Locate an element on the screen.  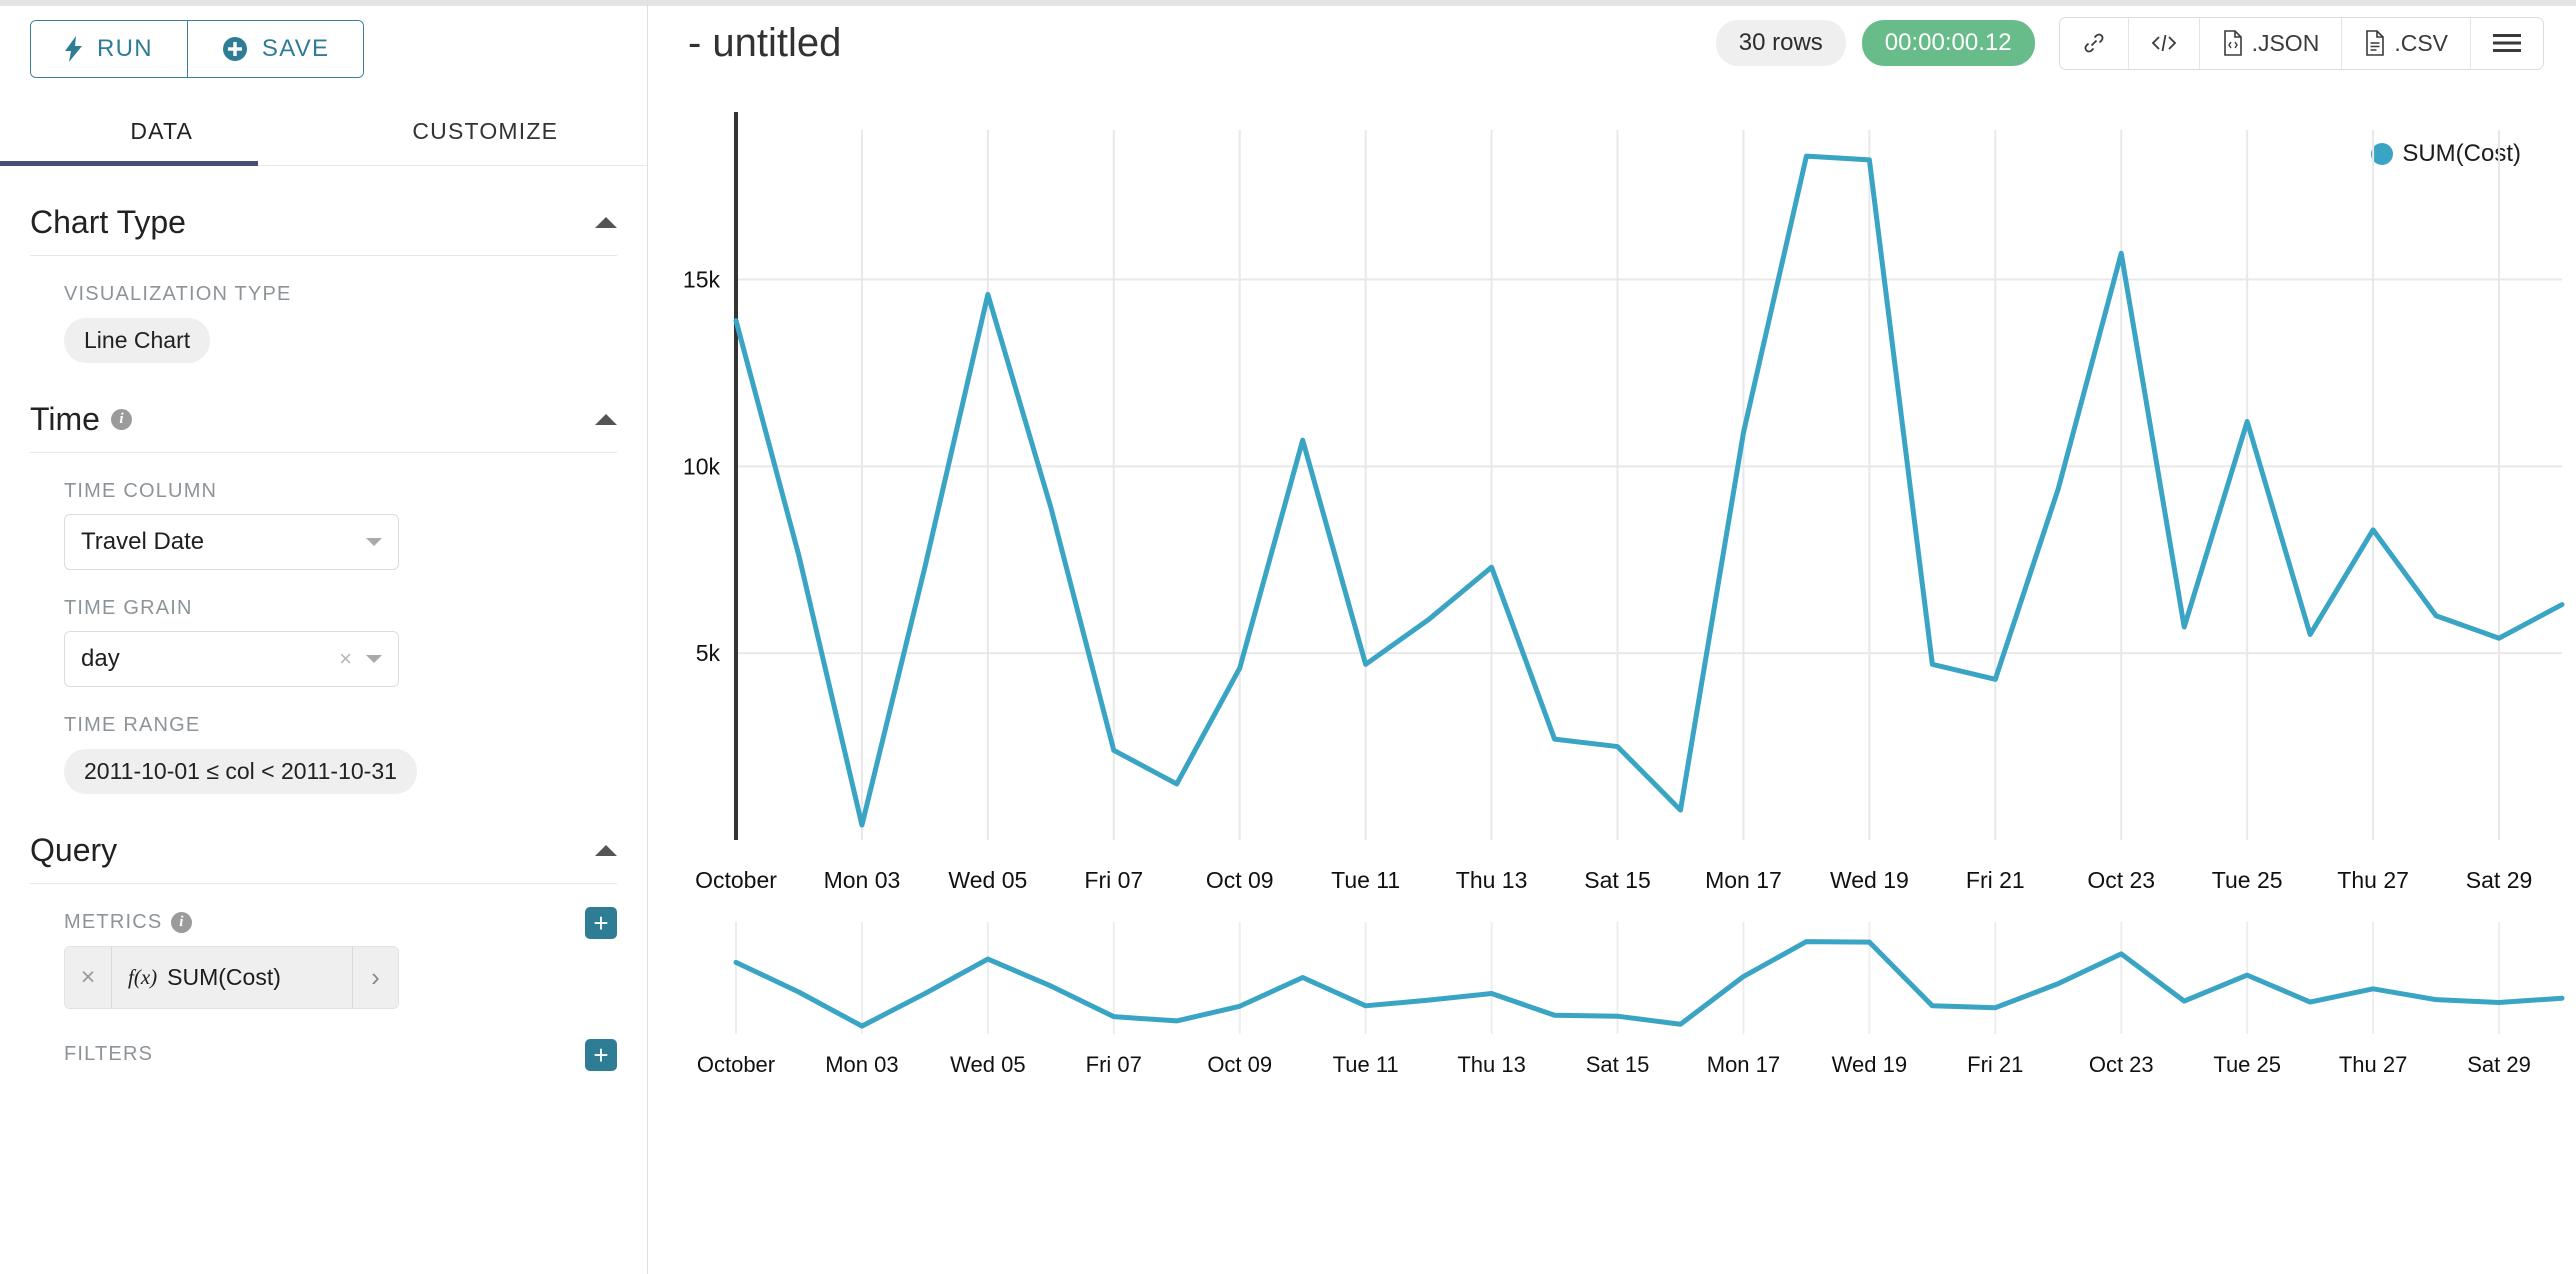
brush-x-axis-tick-label: Fri 21 is located at coordinates (1995, 1064).